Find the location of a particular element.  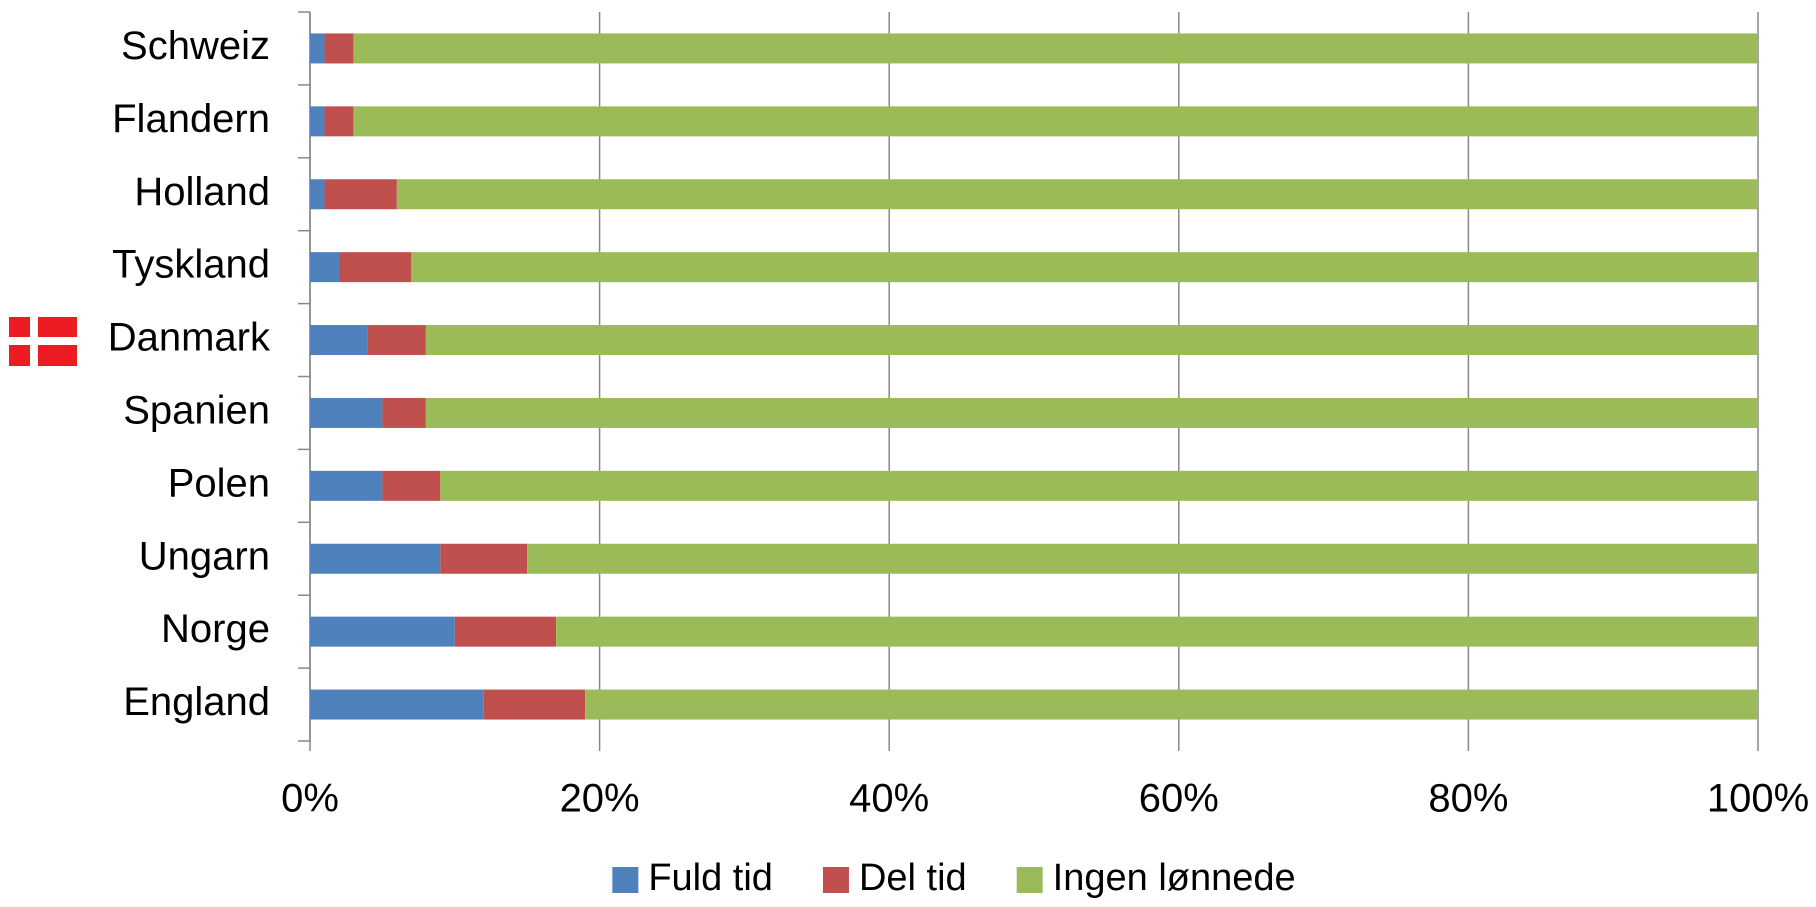

y-tick-label: Spanien is located at coordinates (196, 411).